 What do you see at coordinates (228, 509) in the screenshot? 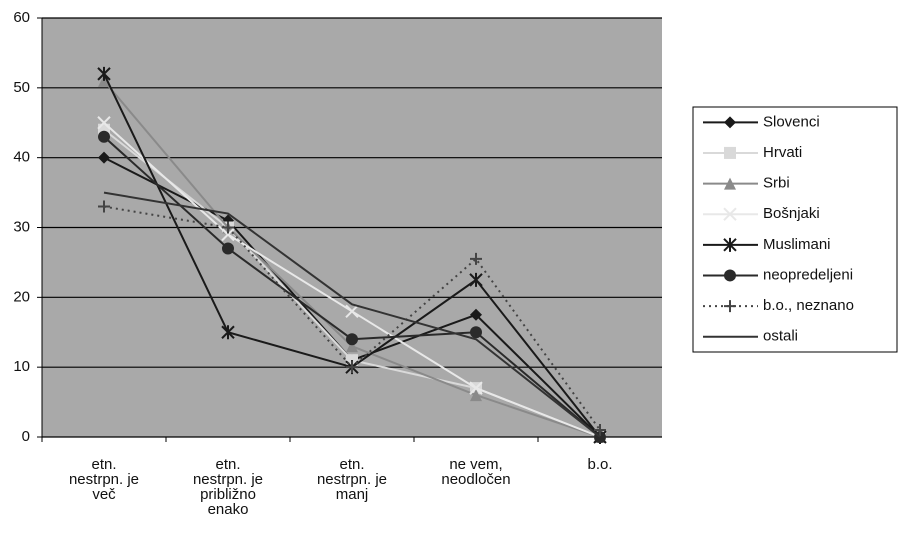
I see `x-tick-label: enako` at bounding box center [228, 509].